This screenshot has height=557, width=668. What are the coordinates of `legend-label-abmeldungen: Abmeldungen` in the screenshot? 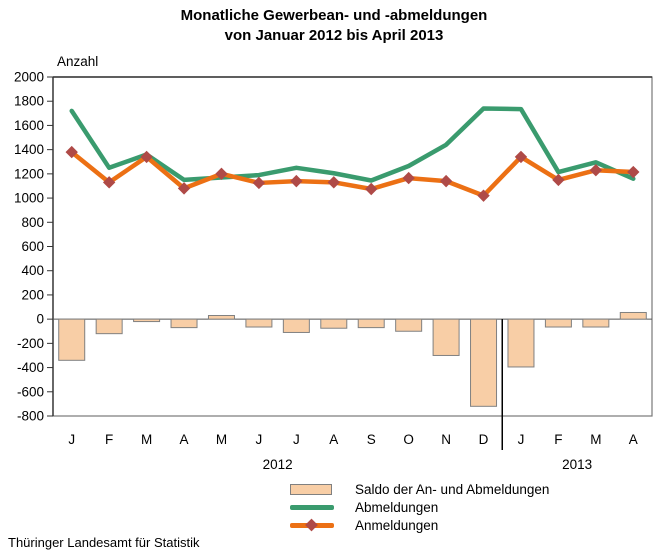 It's located at (397, 507).